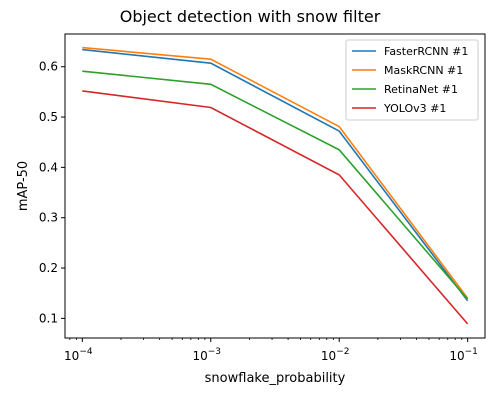 Image resolution: width=500 pixels, height=400 pixels. Describe the element at coordinates (48, 167) in the screenshot. I see `y-tick-label: 0.4` at that location.